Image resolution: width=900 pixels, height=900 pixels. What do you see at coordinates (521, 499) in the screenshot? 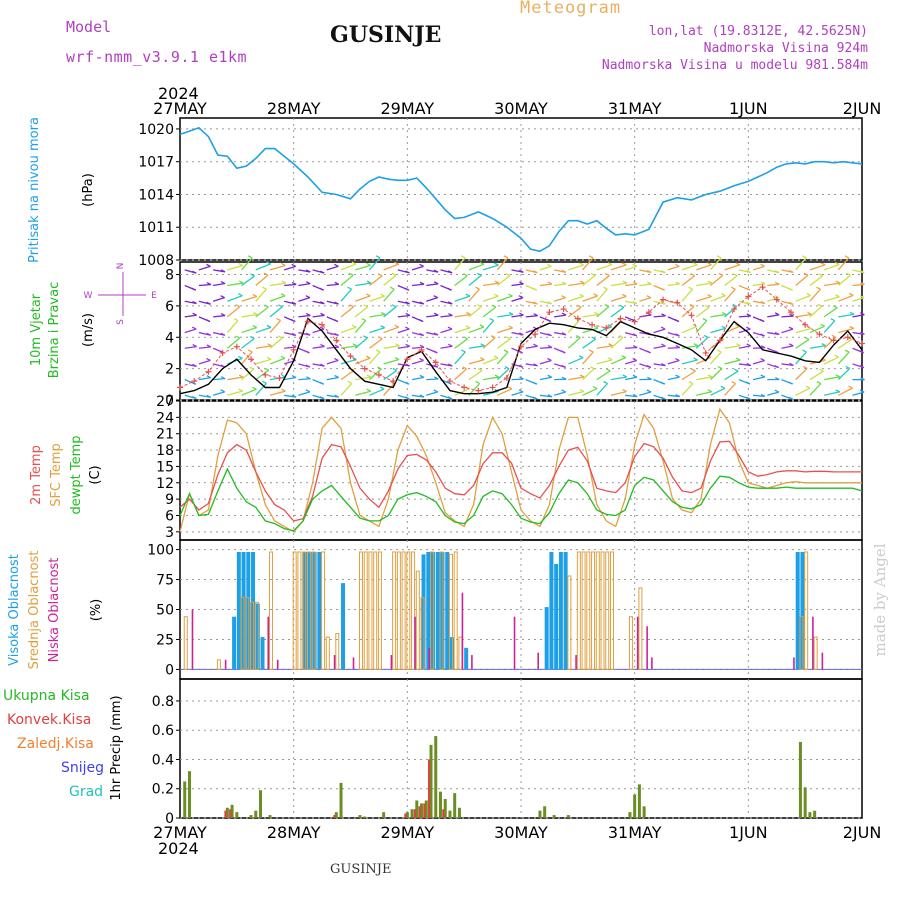
I see `temperature-dewpt-line` at bounding box center [521, 499].